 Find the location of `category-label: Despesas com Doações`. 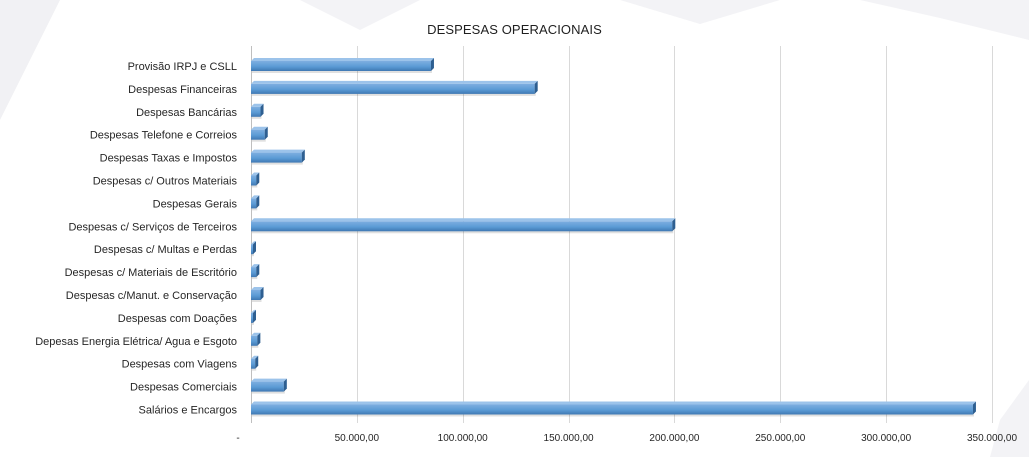

category-label: Despesas com Doações is located at coordinates (178, 319).